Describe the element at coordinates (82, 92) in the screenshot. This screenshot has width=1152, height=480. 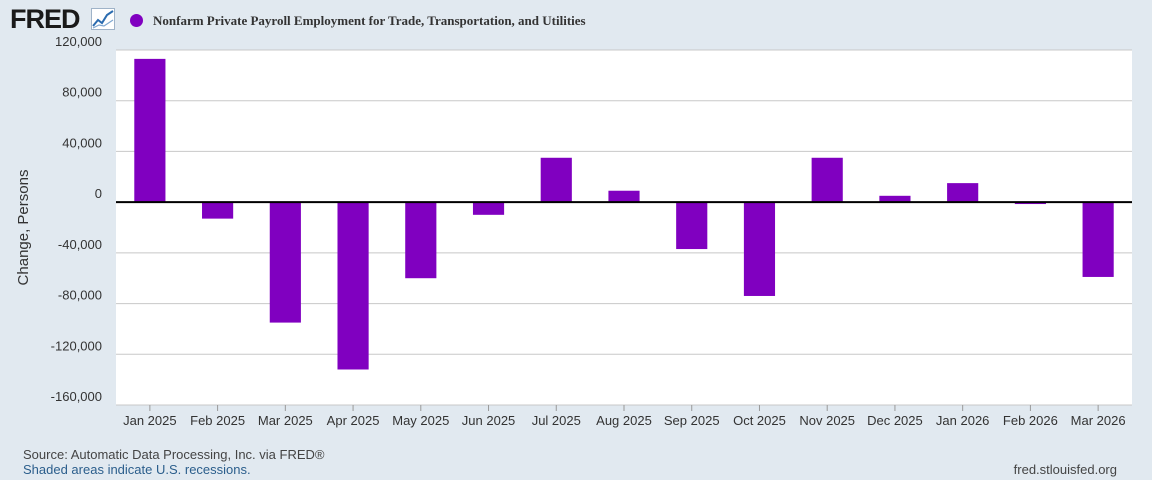
I see `y-tick-label: 80,000` at that location.